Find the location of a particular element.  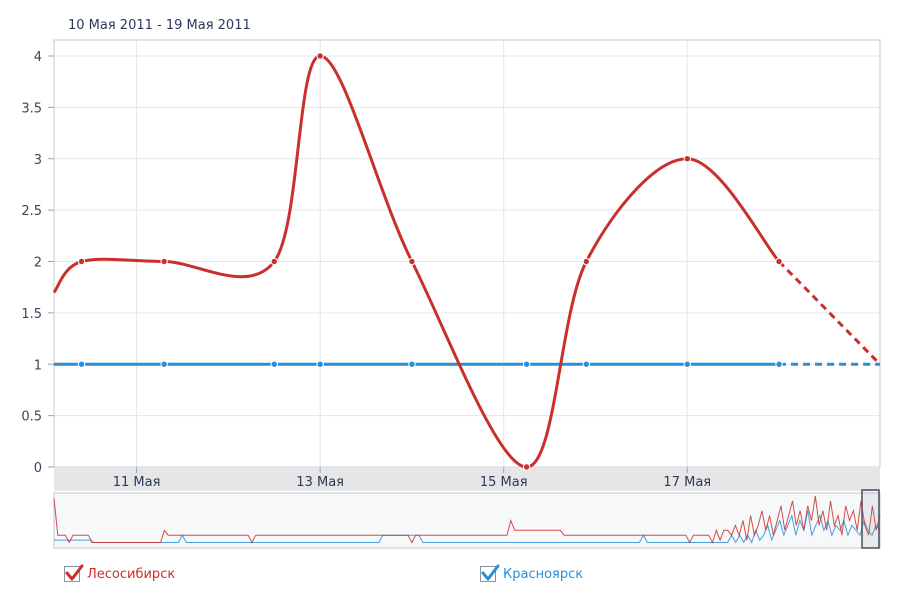

y-tick-label: 1 is located at coordinates (38, 365).